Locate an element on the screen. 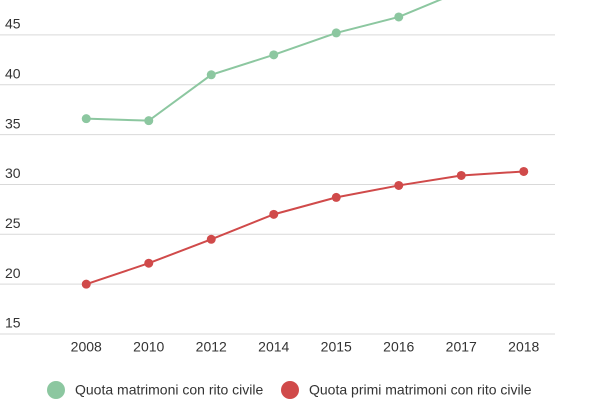 The width and height of the screenshot is (600, 400). x-tick-label: 2018 is located at coordinates (523, 347).